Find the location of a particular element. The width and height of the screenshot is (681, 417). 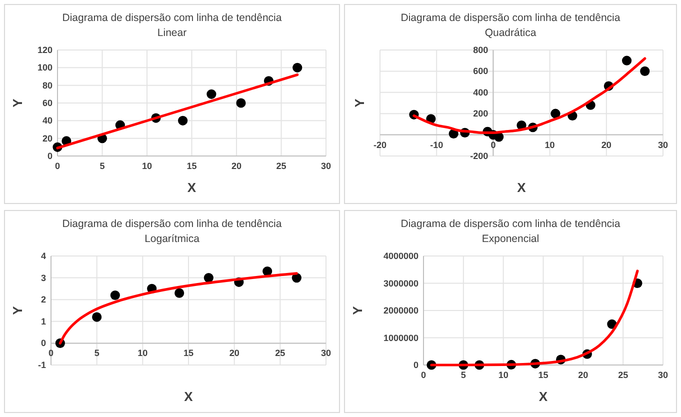

x-tick-label: -10 is located at coordinates (437, 145).